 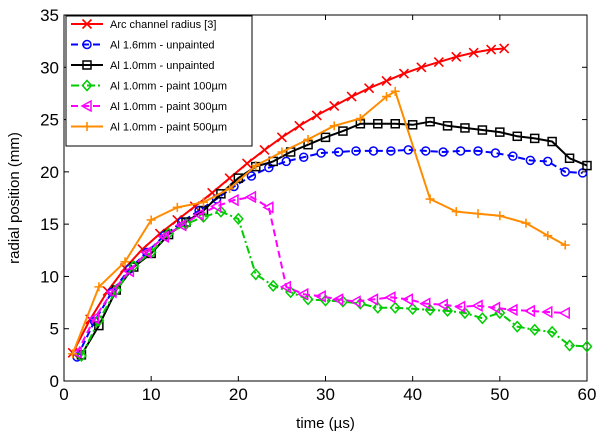 What do you see at coordinates (168, 87) in the screenshot?
I see `legend-label: Al 1.0mm - paint 100µm` at bounding box center [168, 87].